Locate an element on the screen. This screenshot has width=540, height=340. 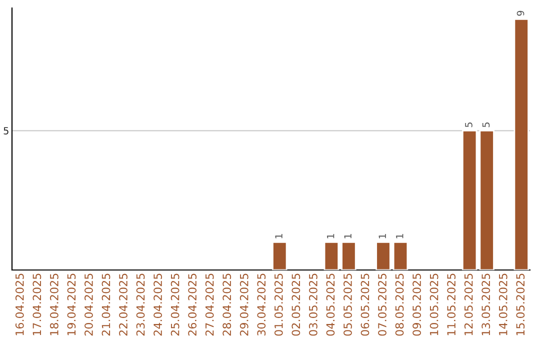
x-tick-label: 29.04.2025 is located at coordinates (244, 305).